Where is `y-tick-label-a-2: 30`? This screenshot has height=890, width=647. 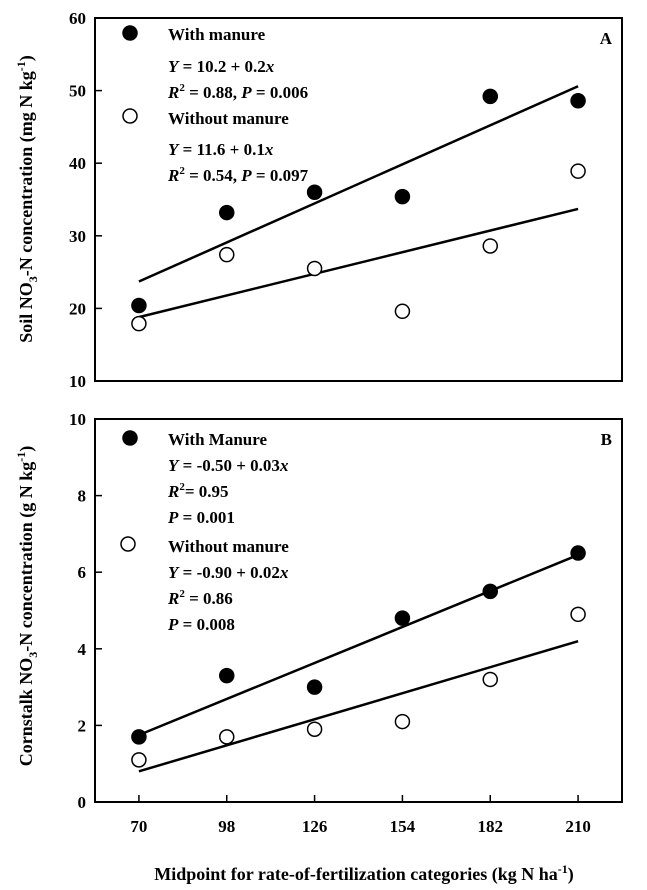 y-tick-label-a-2: 30 is located at coordinates (77, 236).